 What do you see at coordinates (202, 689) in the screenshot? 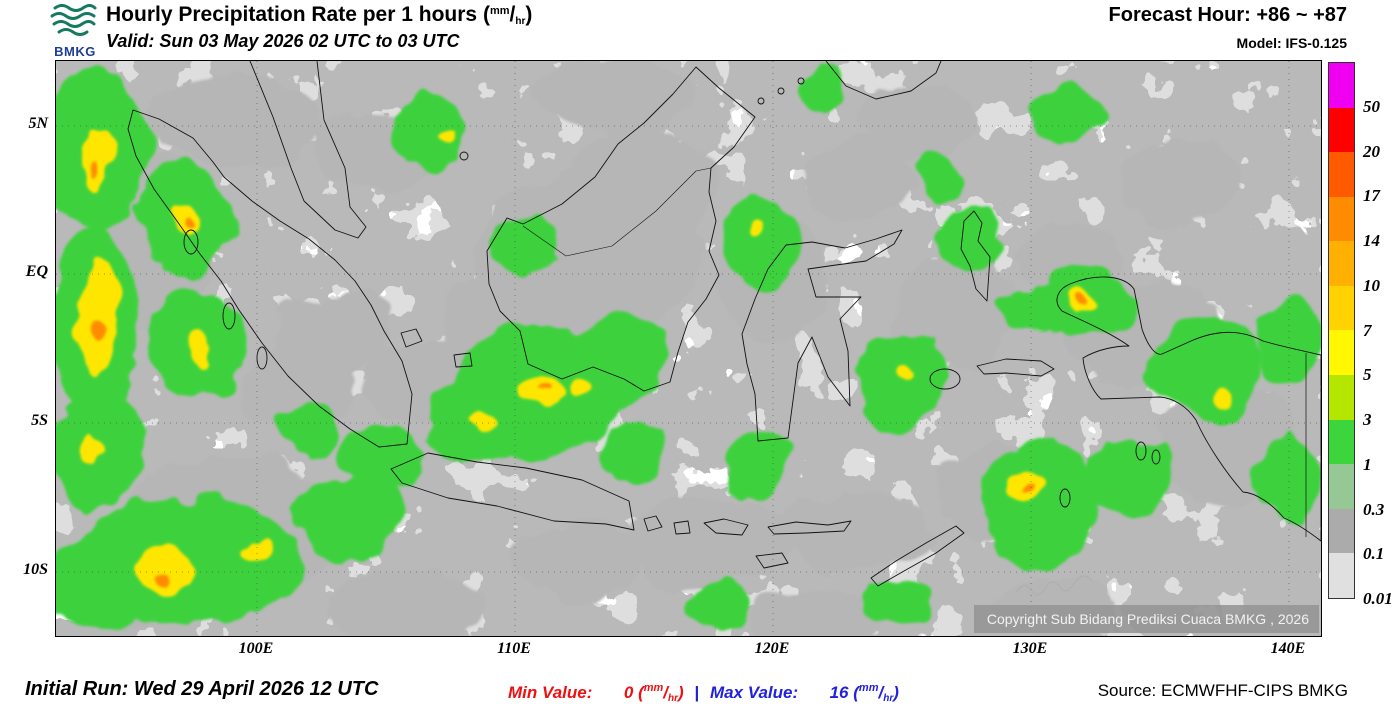
I see `initial-run-label: Initial Run: Wed 29 April 2026 12 UTC` at bounding box center [202, 689].